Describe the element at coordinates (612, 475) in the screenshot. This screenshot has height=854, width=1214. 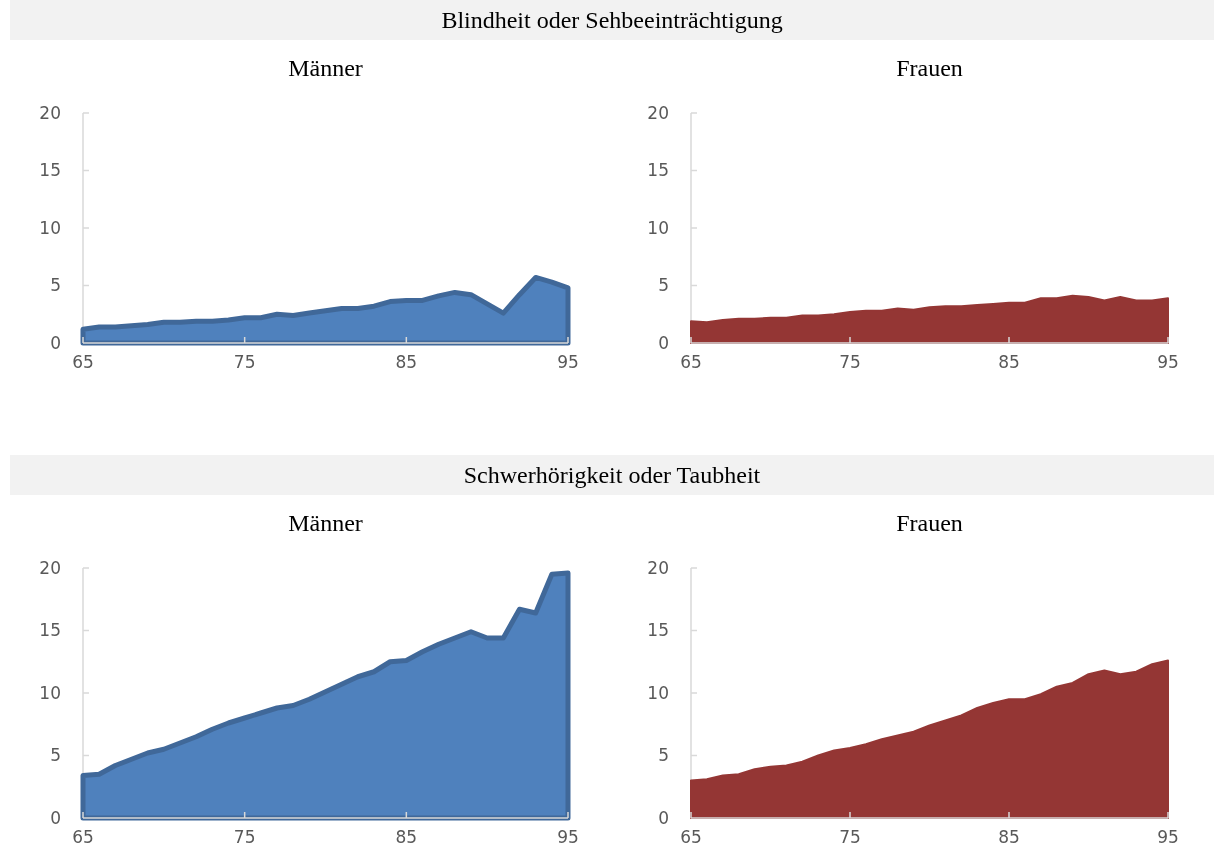
I see `text: Schwerhörigkeit oder Taubheit` at that location.